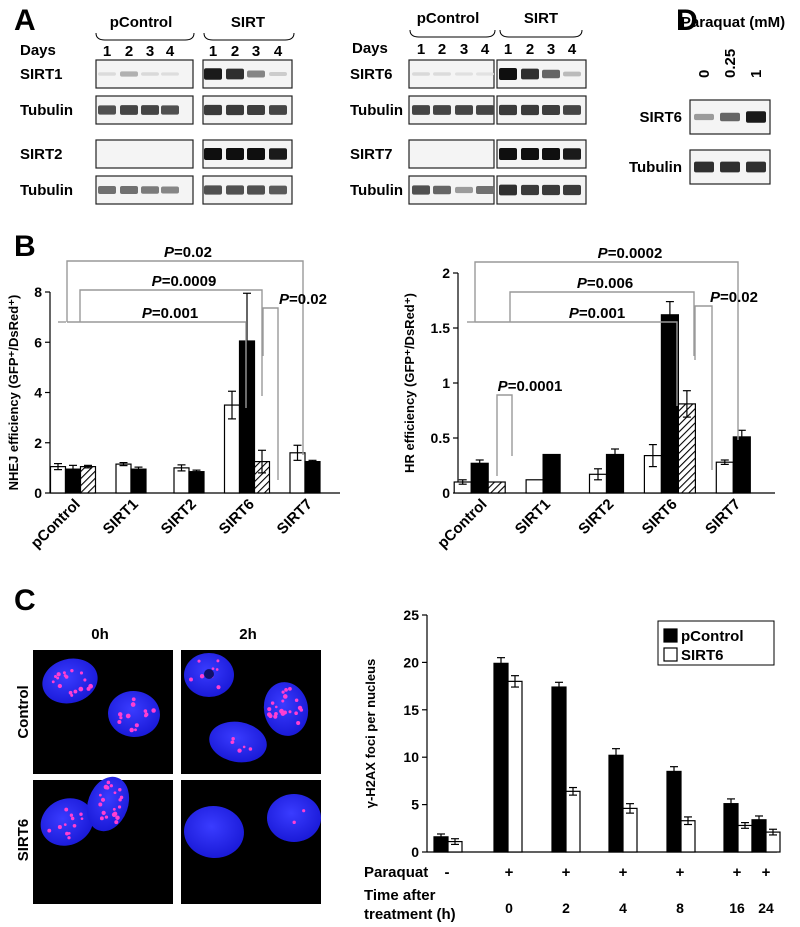 This screenshot has height=927, width=800. Describe the element at coordinates (38, 493) in the screenshot. I see `y-tick-label: 0` at that location.